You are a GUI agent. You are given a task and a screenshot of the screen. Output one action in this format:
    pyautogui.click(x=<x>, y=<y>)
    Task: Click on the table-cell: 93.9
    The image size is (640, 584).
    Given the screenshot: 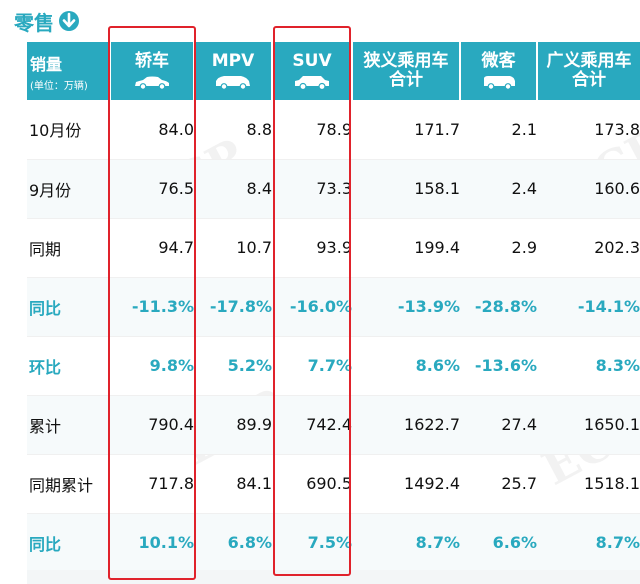 What is the action you would take?
    pyautogui.click(x=312, y=248)
    